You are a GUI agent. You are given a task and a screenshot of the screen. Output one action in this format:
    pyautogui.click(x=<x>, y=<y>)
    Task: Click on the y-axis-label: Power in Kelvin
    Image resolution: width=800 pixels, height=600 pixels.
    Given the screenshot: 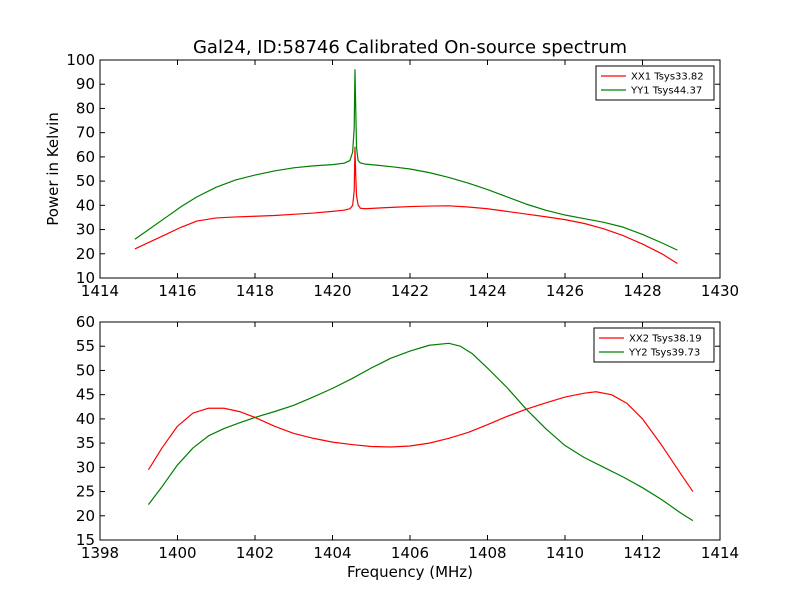 What is the action you would take?
    pyautogui.click(x=53, y=169)
    